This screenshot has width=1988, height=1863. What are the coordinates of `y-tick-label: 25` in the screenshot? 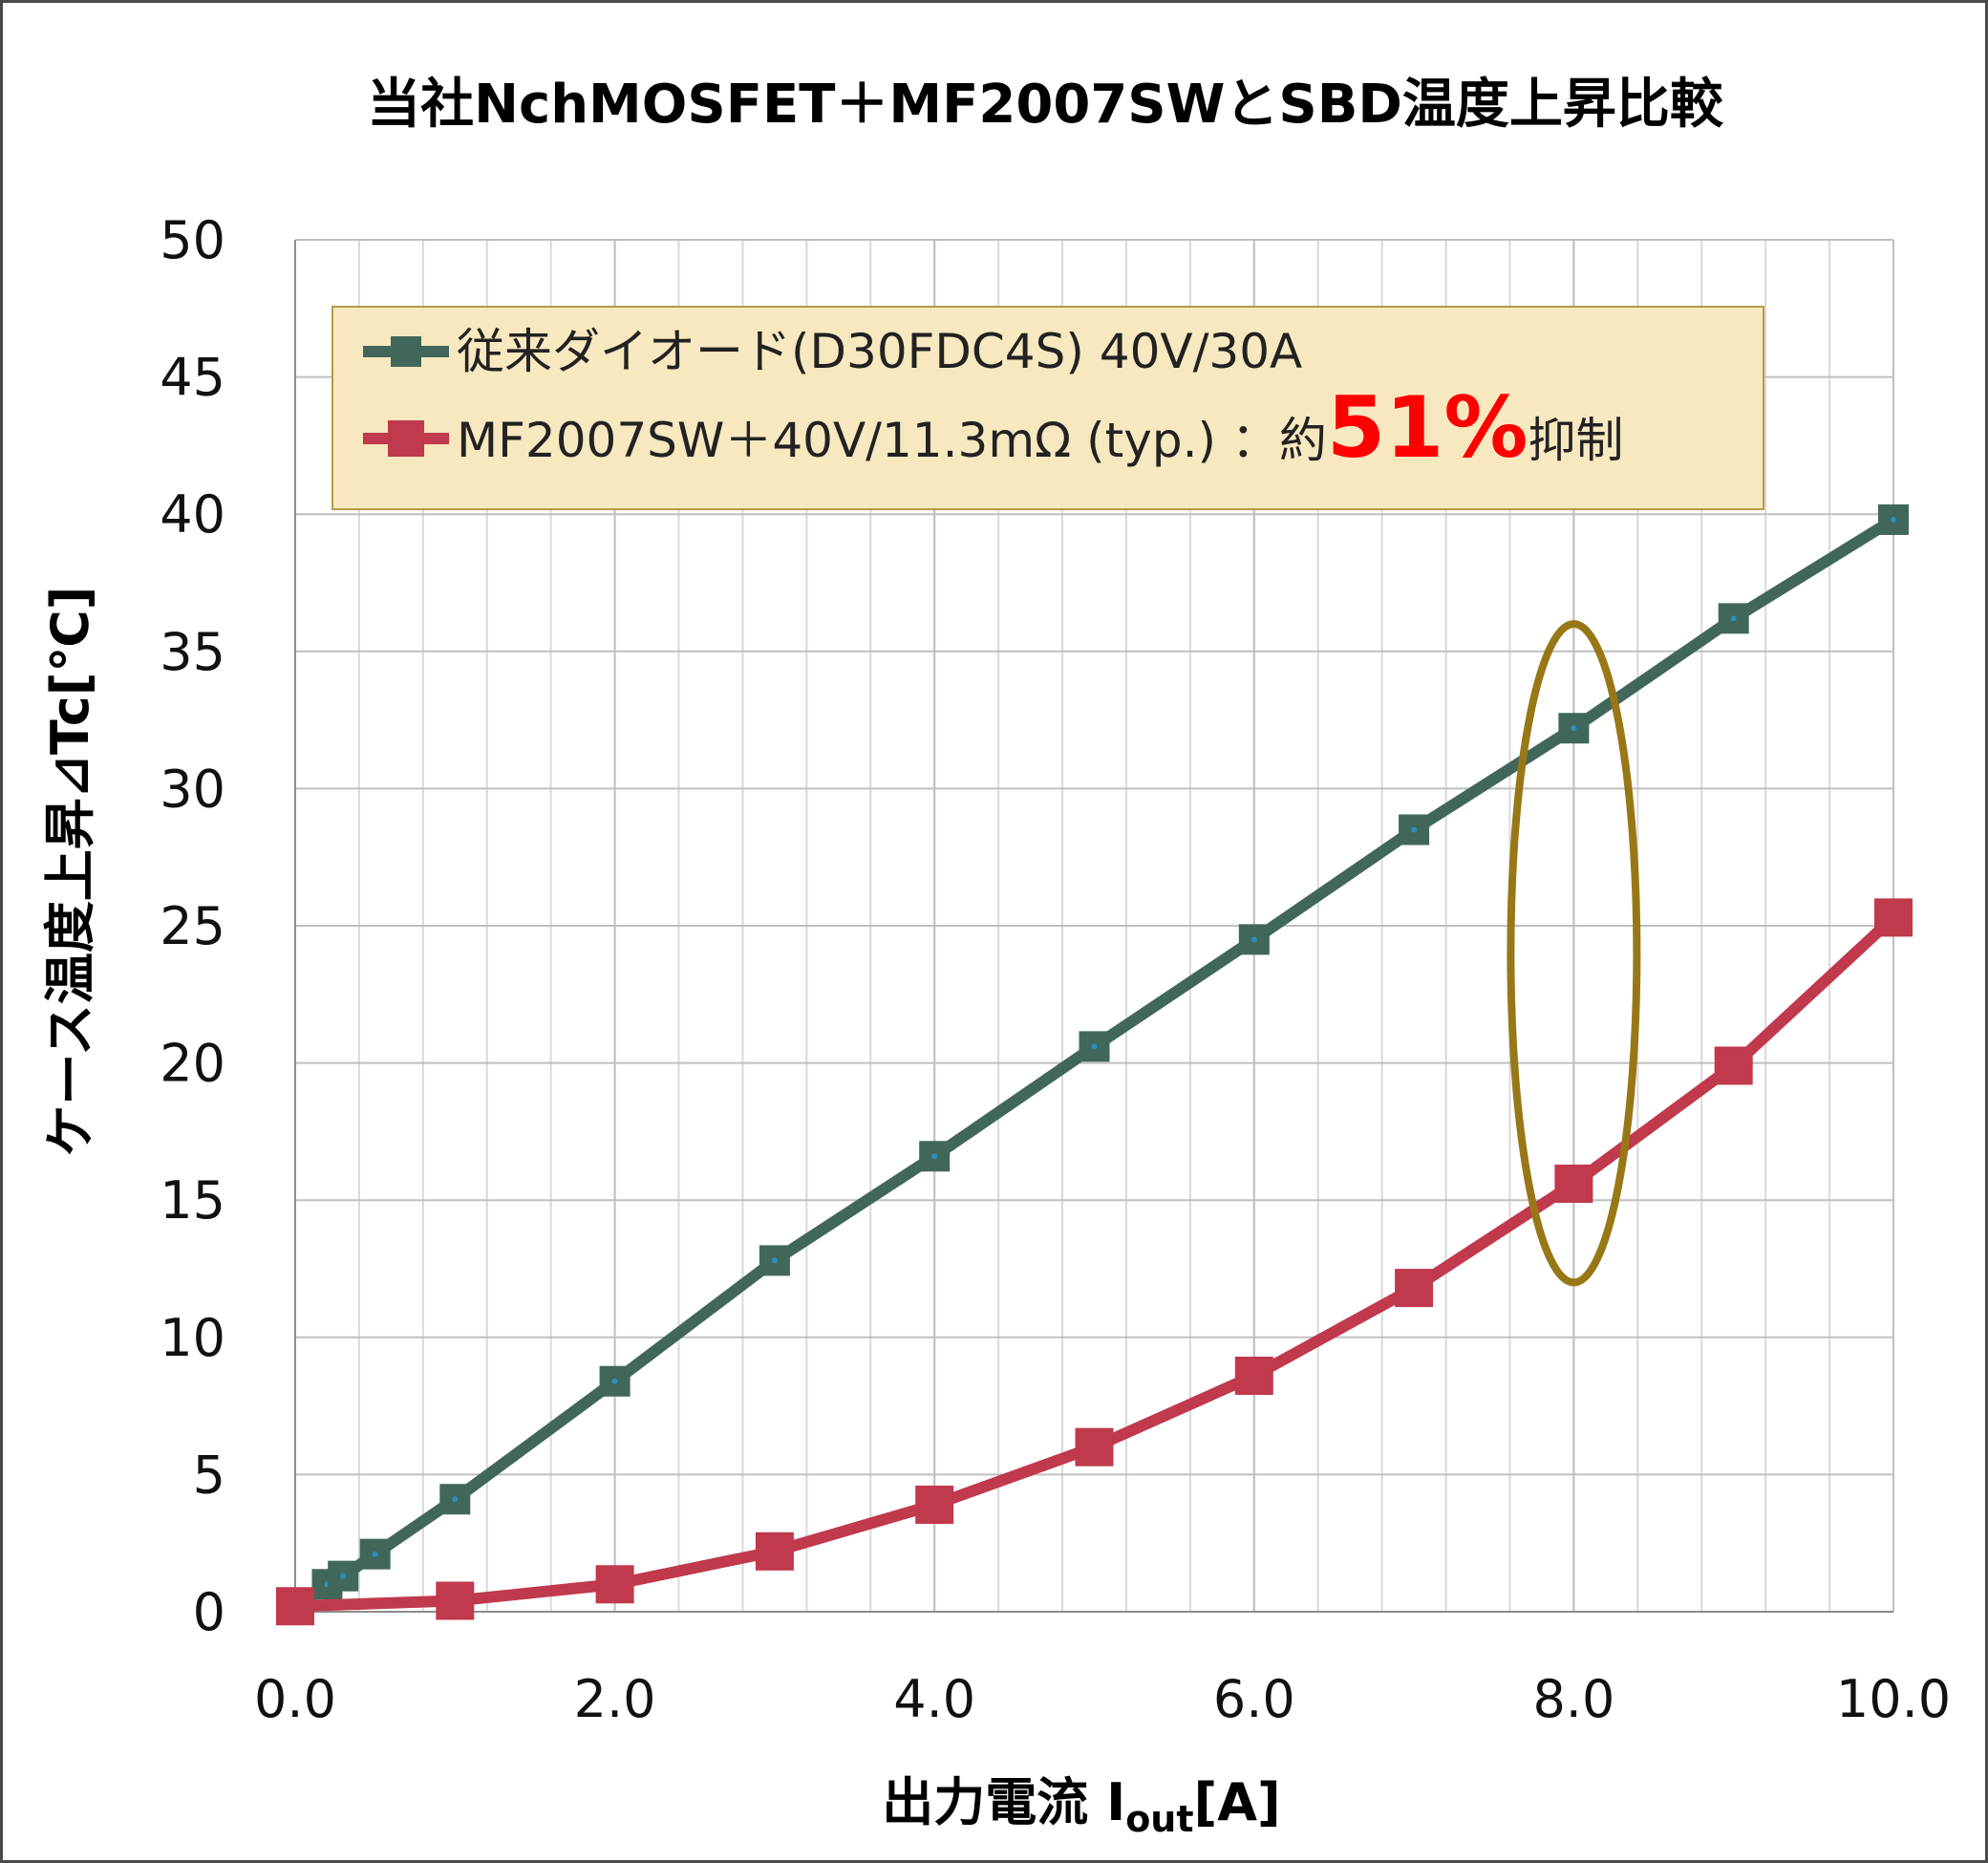 It's located at (192, 926).